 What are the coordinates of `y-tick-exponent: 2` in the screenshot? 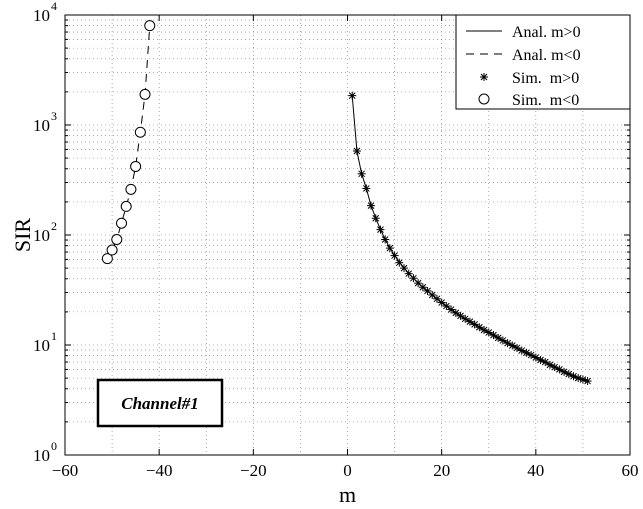 It's located at (54, 226).